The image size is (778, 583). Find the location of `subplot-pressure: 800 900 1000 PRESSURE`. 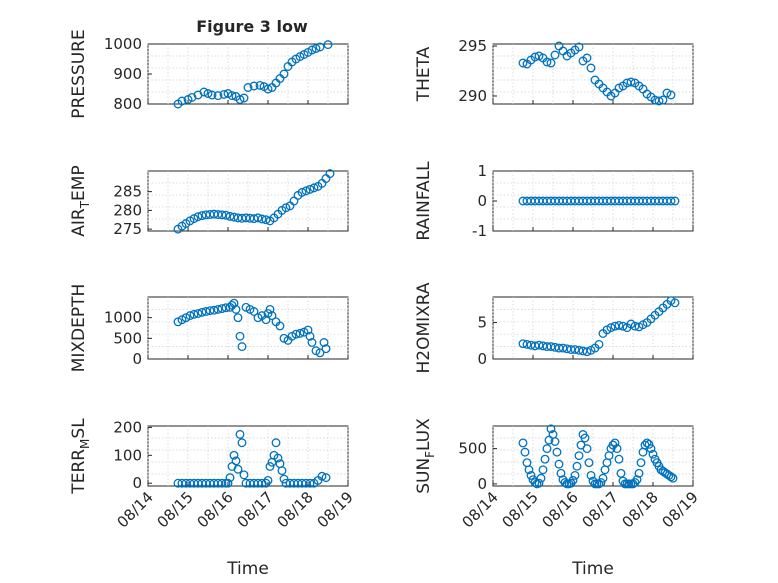

subplot-pressure: 800 900 1000 PRESSURE is located at coordinates (209, 74).